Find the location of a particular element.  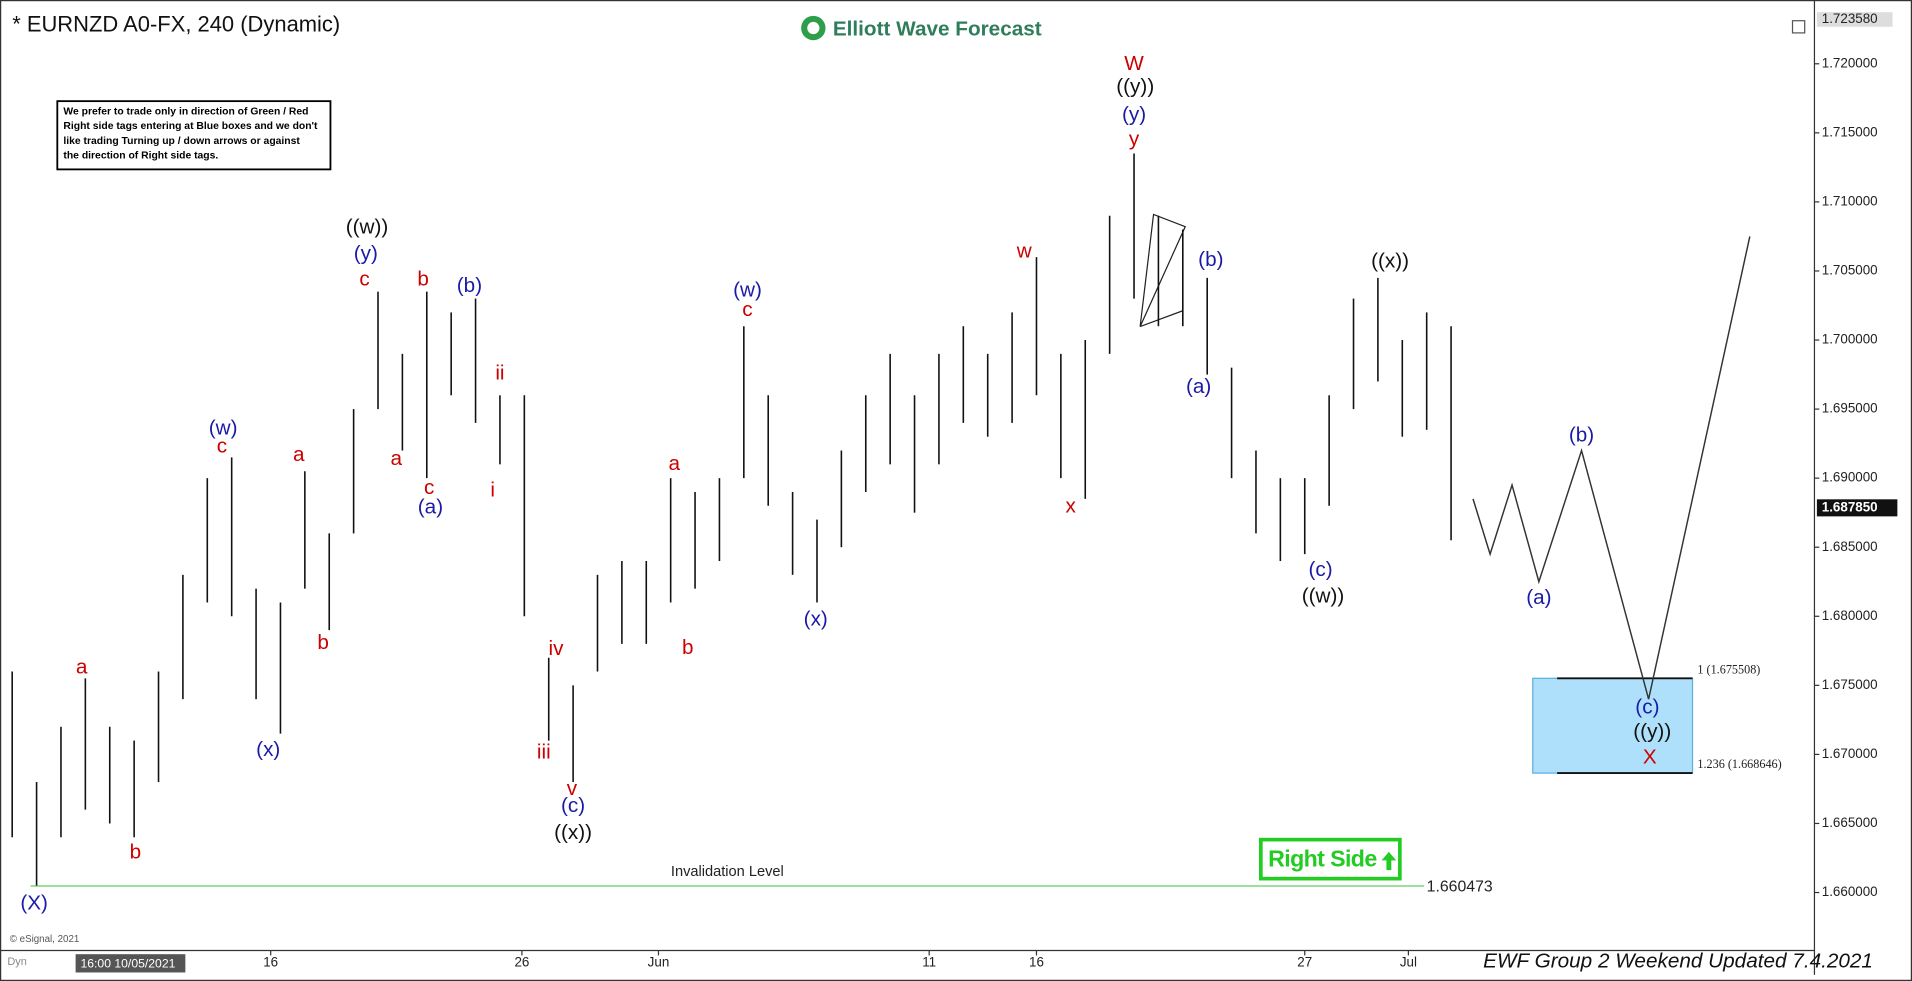

cursor-label: 16:00 10/05/2021 is located at coordinates (127, 964).